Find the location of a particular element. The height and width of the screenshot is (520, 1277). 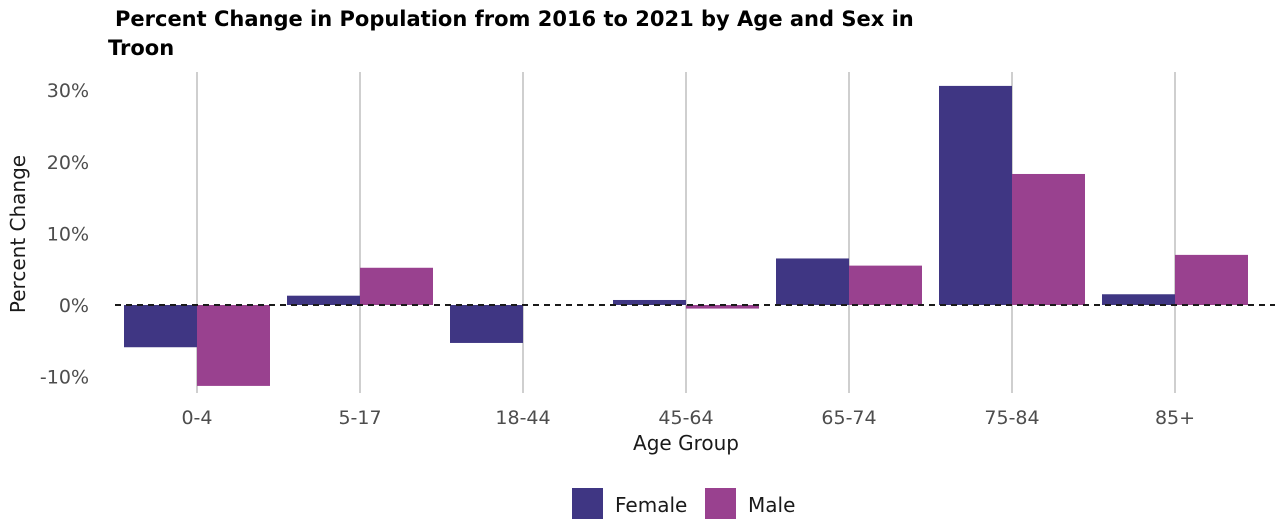

legend-label-female: Female is located at coordinates (651, 505).